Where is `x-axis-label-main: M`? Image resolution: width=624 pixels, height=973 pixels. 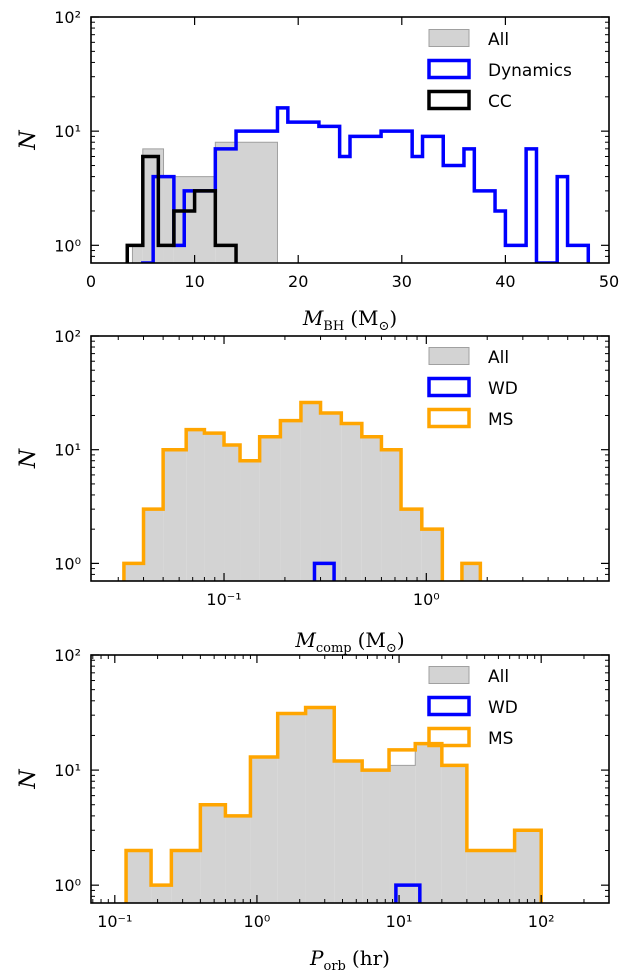
x-axis-label-main: M is located at coordinates (313, 318).